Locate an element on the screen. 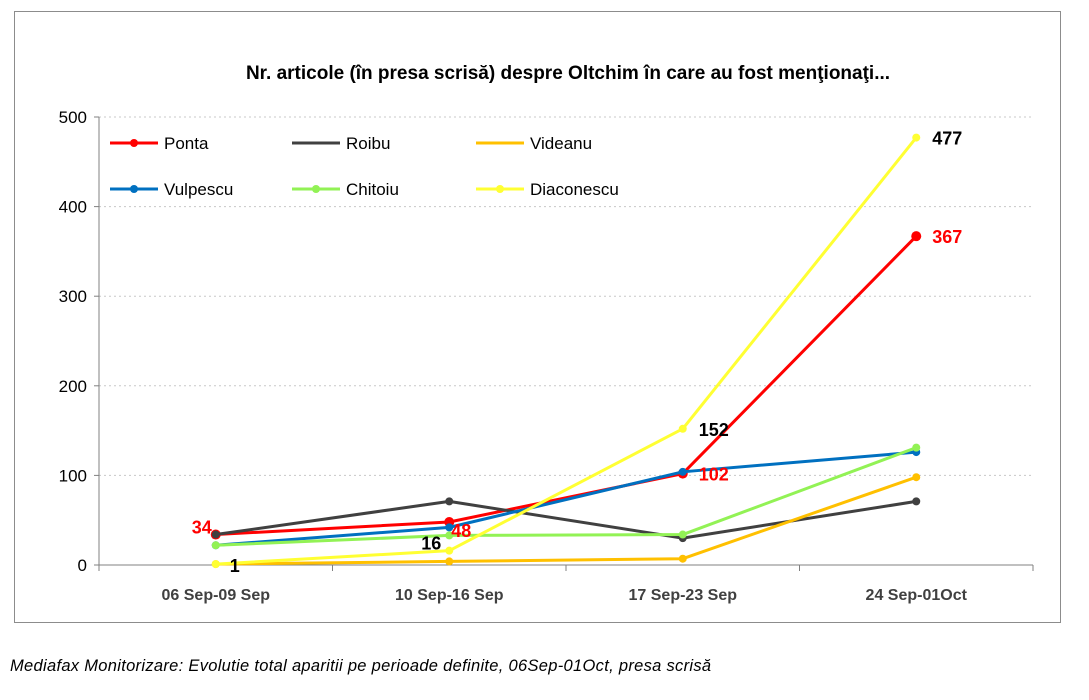  legend-label: Ponta is located at coordinates (186, 143).